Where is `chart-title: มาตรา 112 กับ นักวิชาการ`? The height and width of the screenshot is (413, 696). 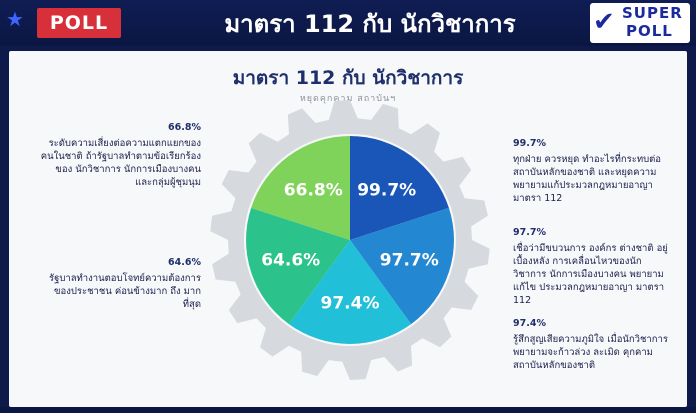 chart-title: มาตรา 112 กับ นักวิชาการ is located at coordinates (348, 78).